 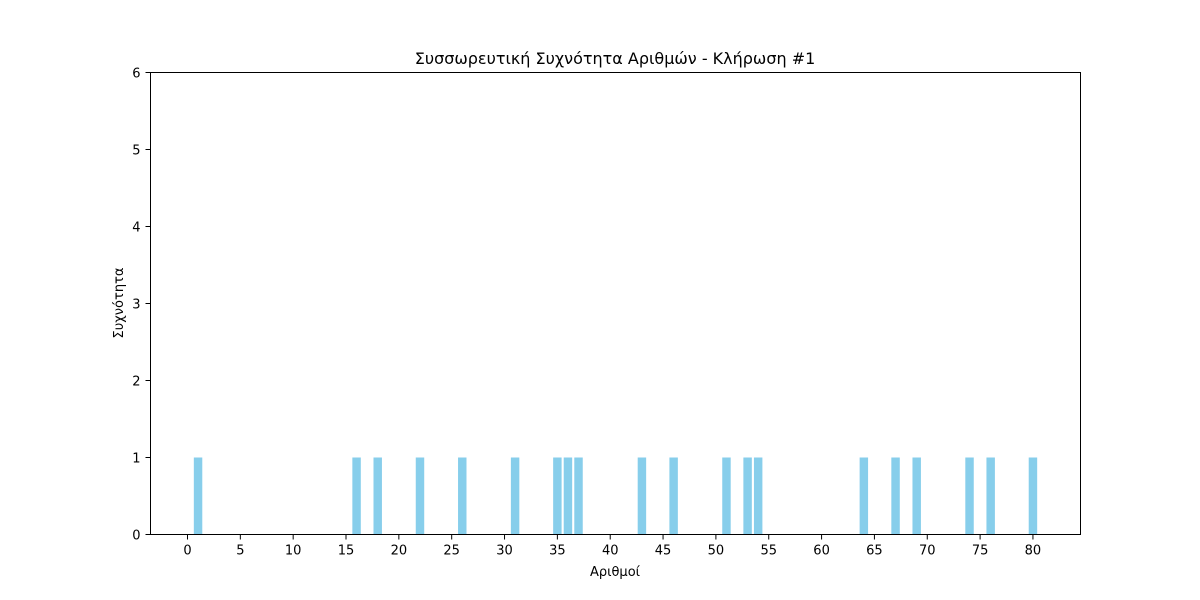 What do you see at coordinates (663, 551) in the screenshot?
I see `x-tick-label: 45` at bounding box center [663, 551].